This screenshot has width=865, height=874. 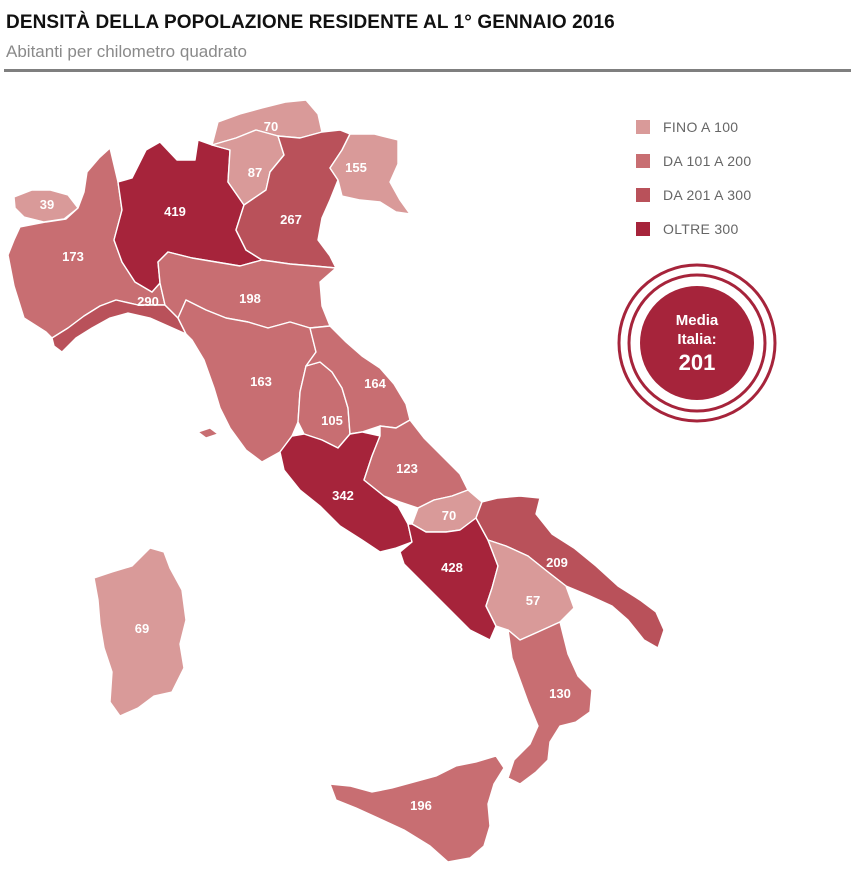 I want to click on region-value-basilicata: 57, so click(x=533, y=600).